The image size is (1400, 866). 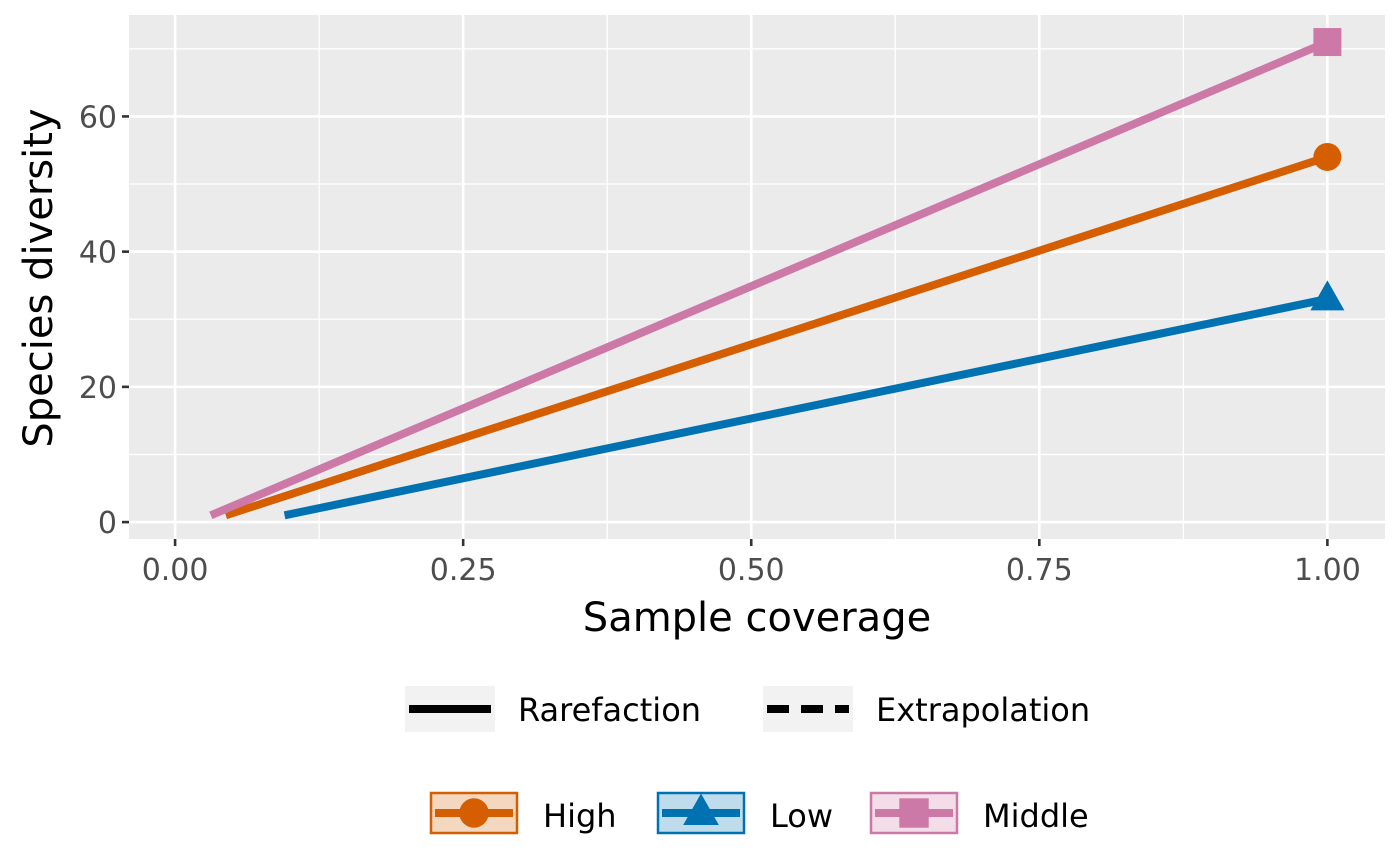 I want to click on series-markers, so click(x=1327, y=169).